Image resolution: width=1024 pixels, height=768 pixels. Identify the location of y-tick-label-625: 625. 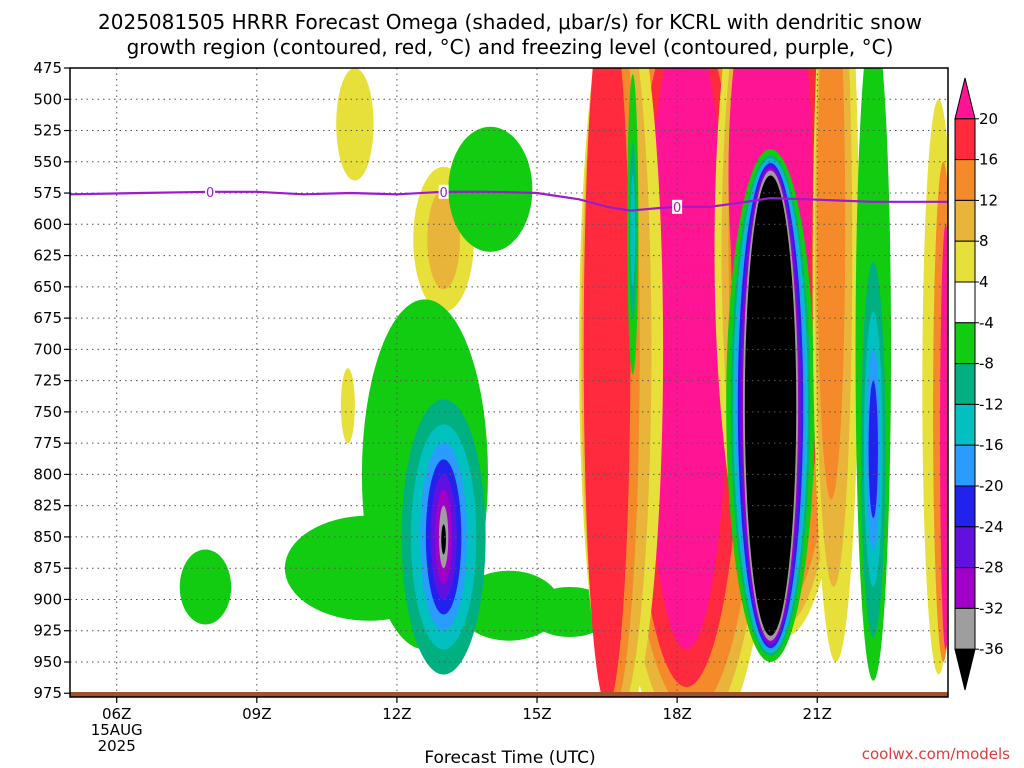
(47, 256).